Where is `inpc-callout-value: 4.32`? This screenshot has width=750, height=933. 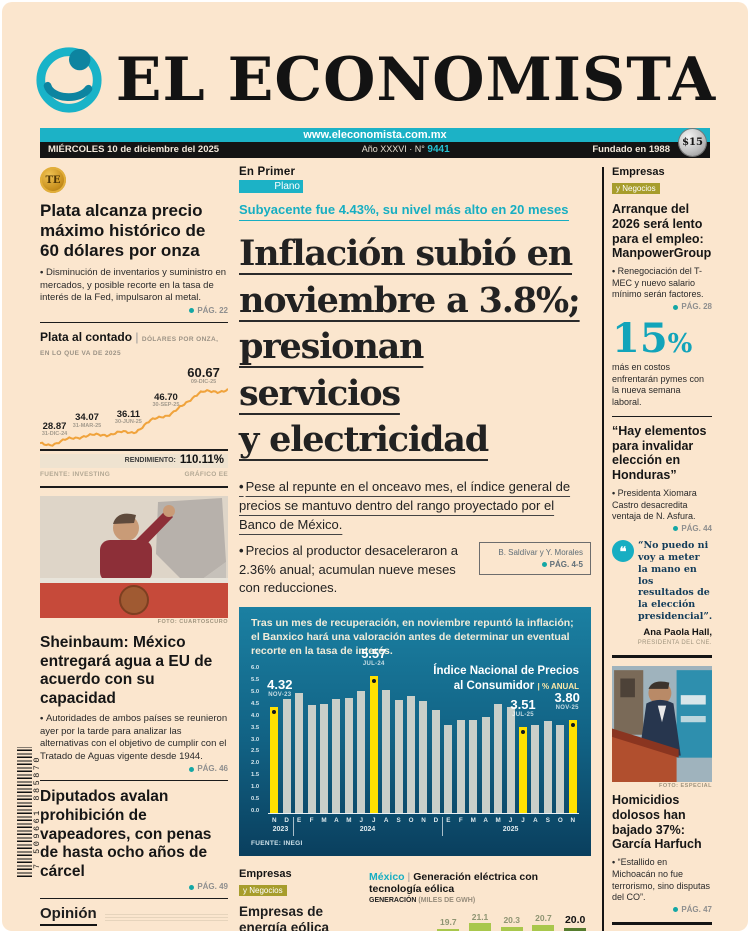 inpc-callout-value: 4.32 is located at coordinates (280, 684).